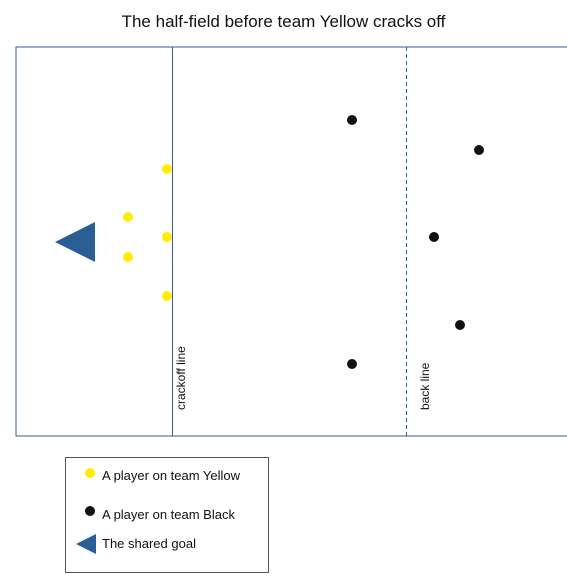  I want to click on legend-item-goal: The shared goal, so click(166, 544).